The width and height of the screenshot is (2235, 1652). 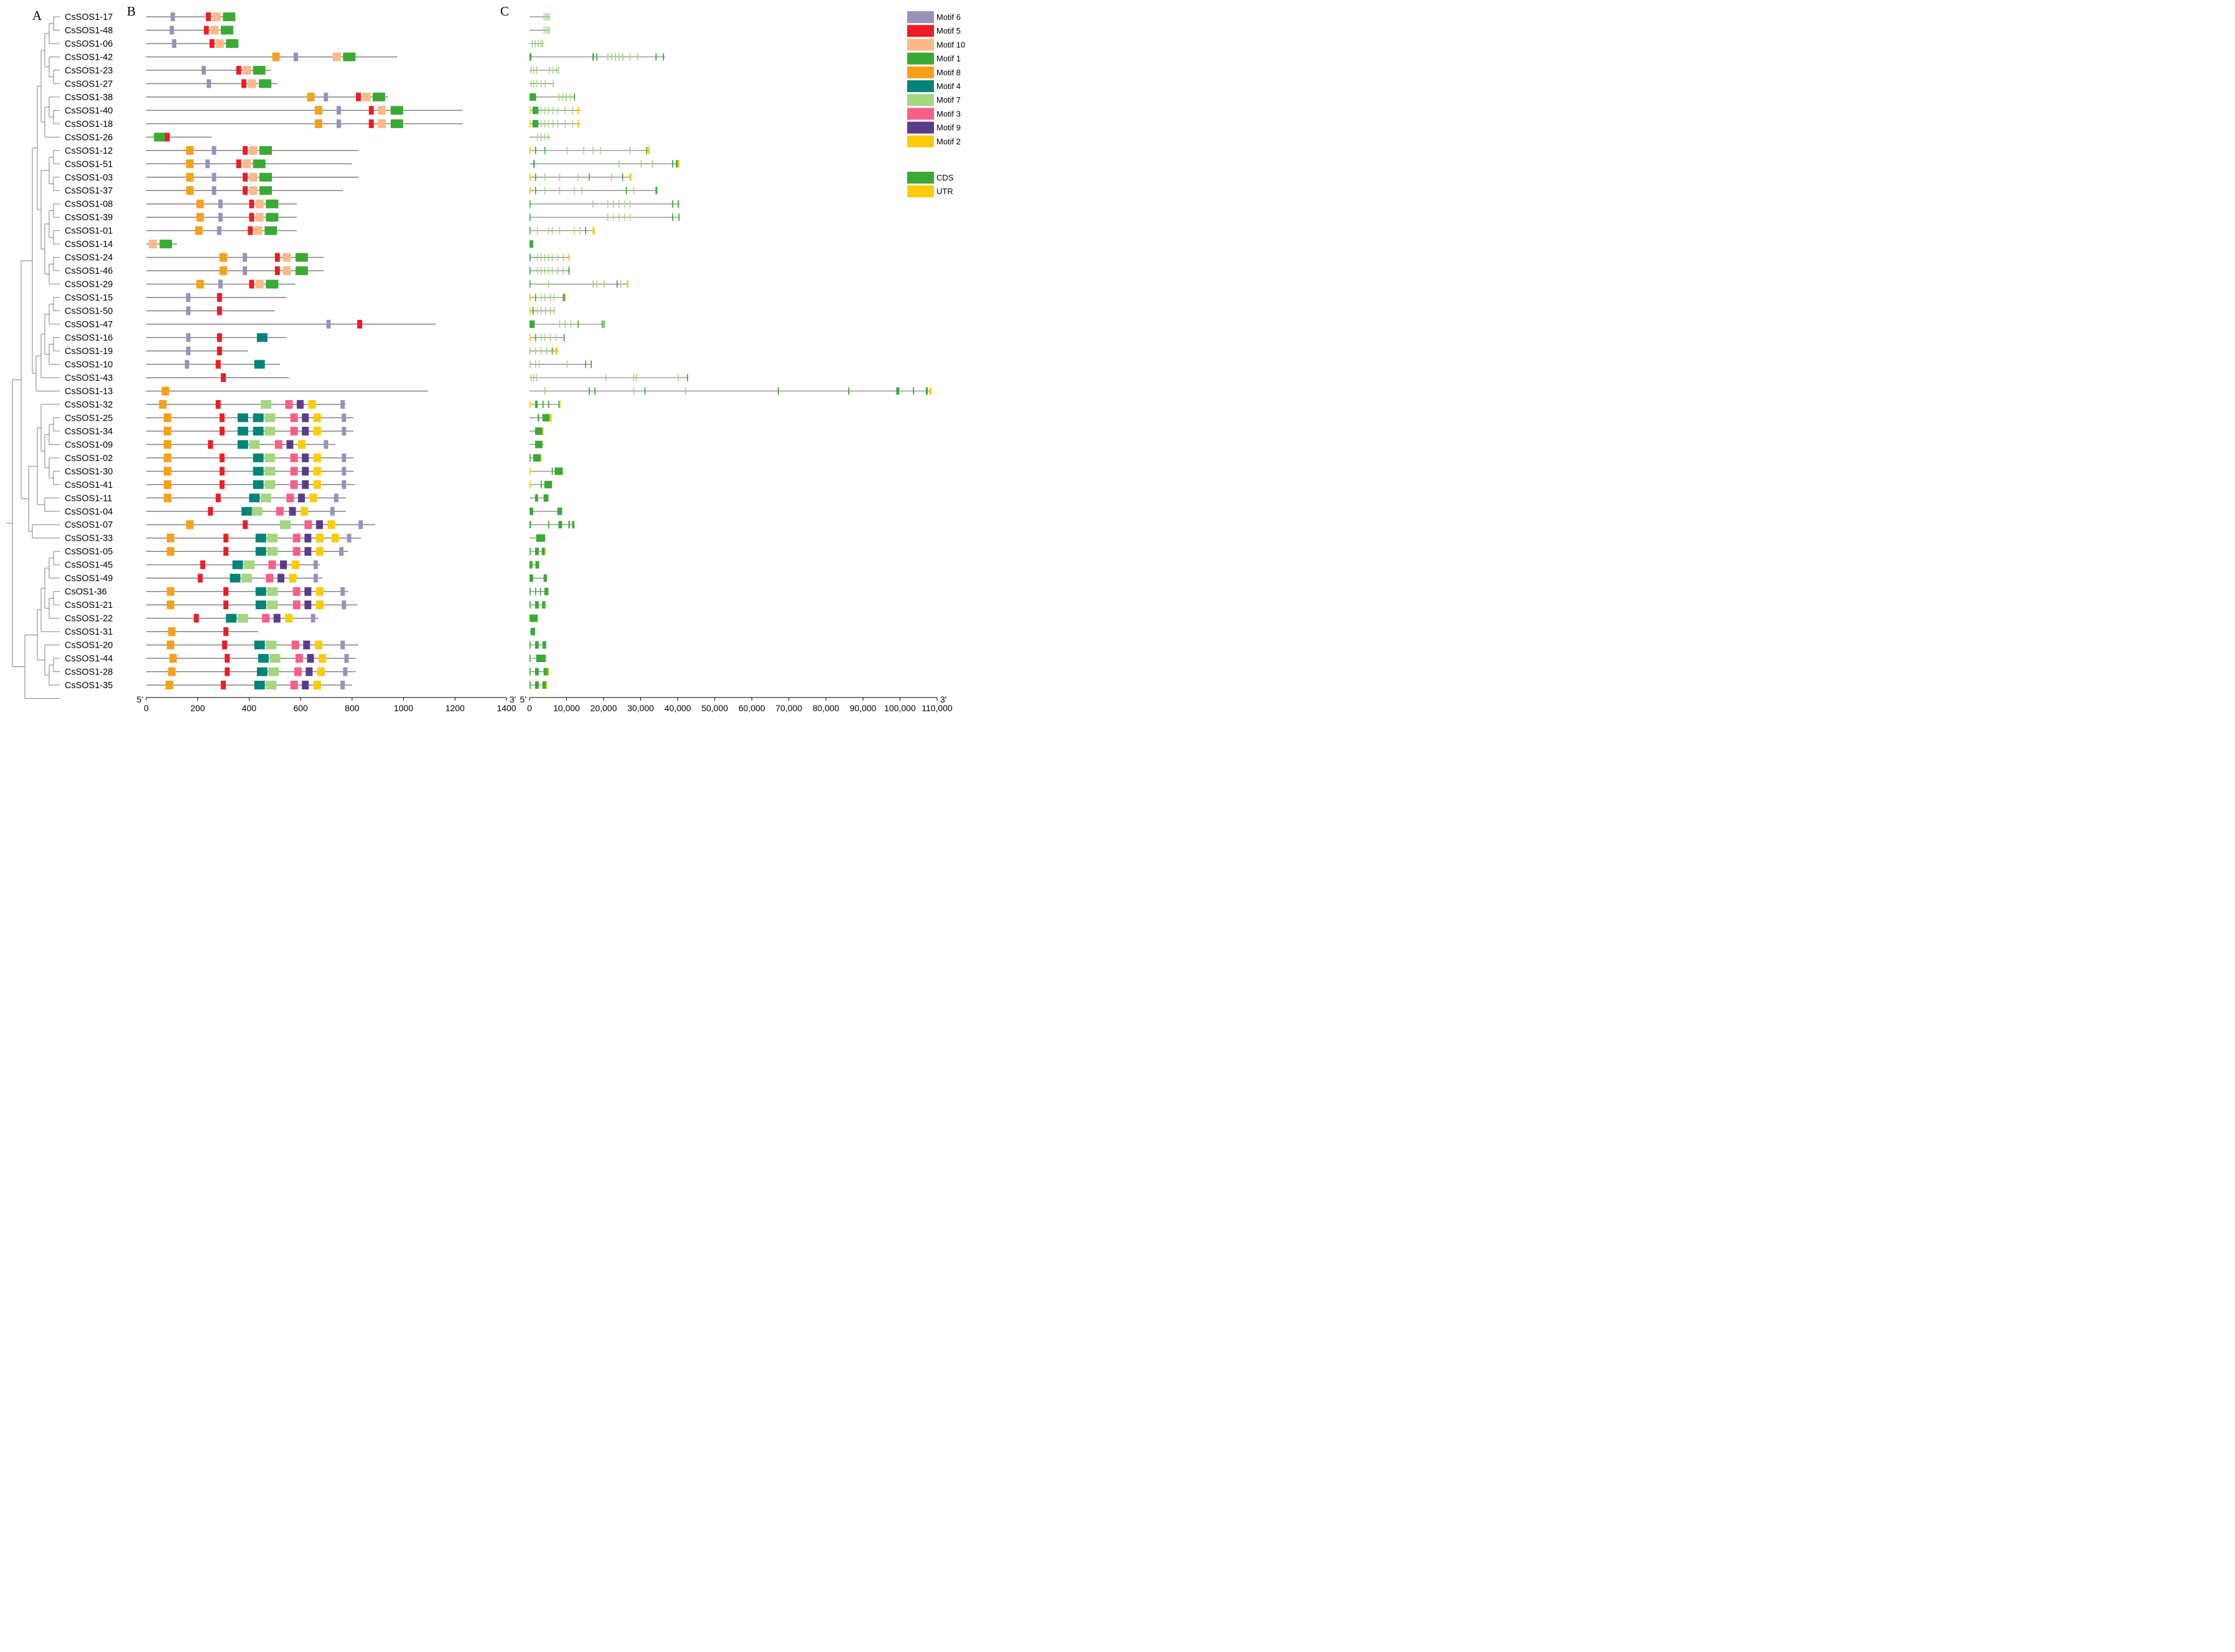 What do you see at coordinates (89, 378) in the screenshot?
I see `gene-label: CsSOS1-43` at bounding box center [89, 378].